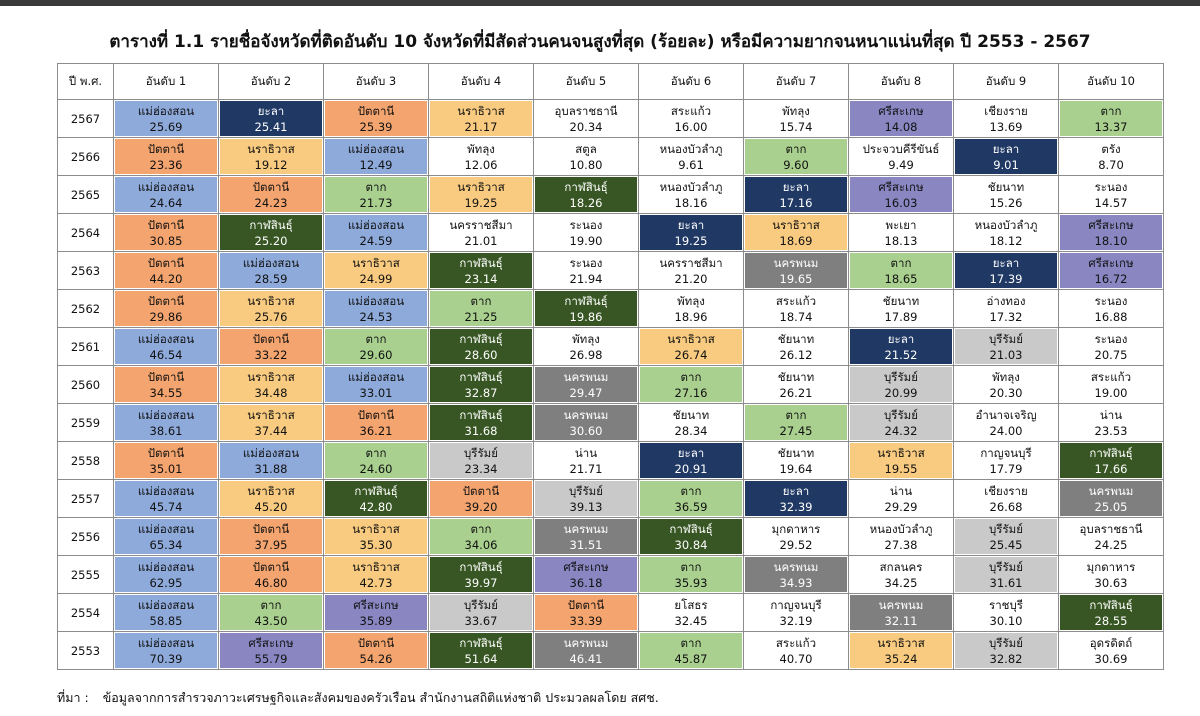 The width and height of the screenshot is (1200, 716). I want to click on rank-cell: ระนอง 14.57, so click(1111, 194).